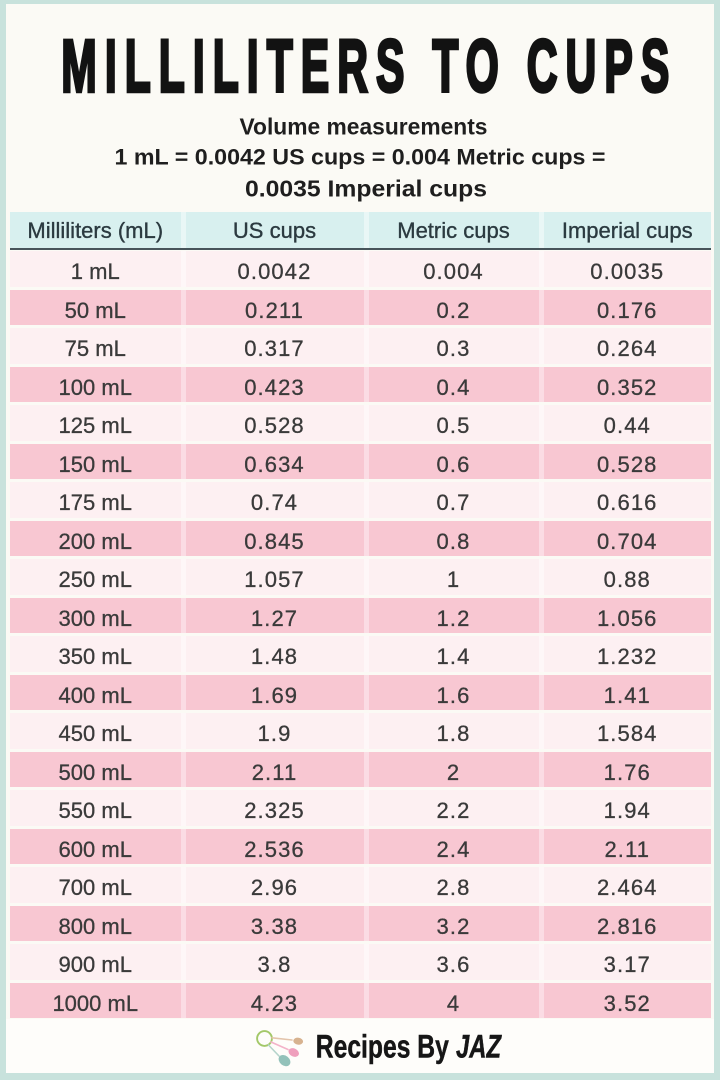 The image size is (720, 1080). I want to click on svg-text: Recipes By, so click(382, 1047).